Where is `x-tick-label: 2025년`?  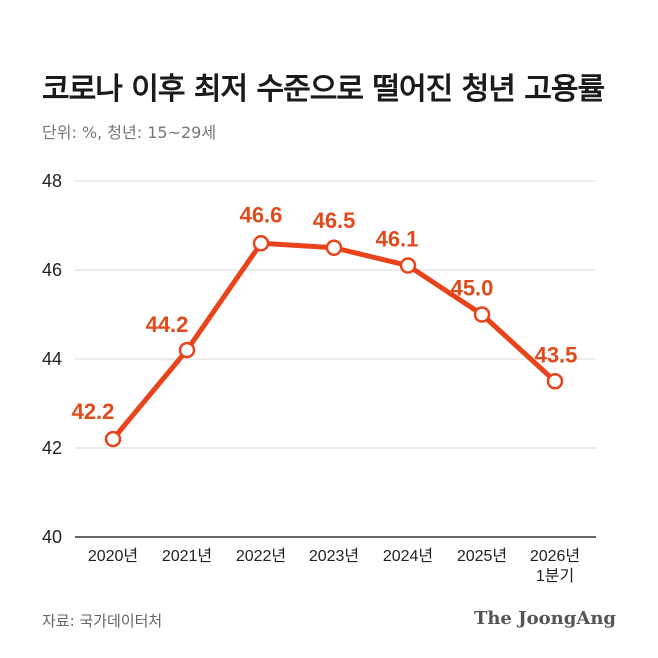 x-tick-label: 2025년 is located at coordinates (482, 556).